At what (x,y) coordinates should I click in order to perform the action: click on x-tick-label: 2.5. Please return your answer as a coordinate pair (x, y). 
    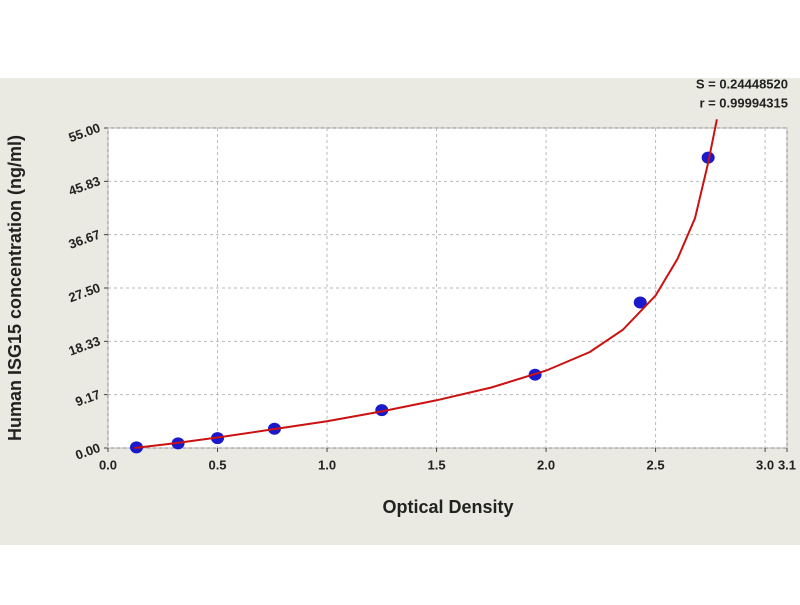
    Looking at the image, I should click on (656, 464).